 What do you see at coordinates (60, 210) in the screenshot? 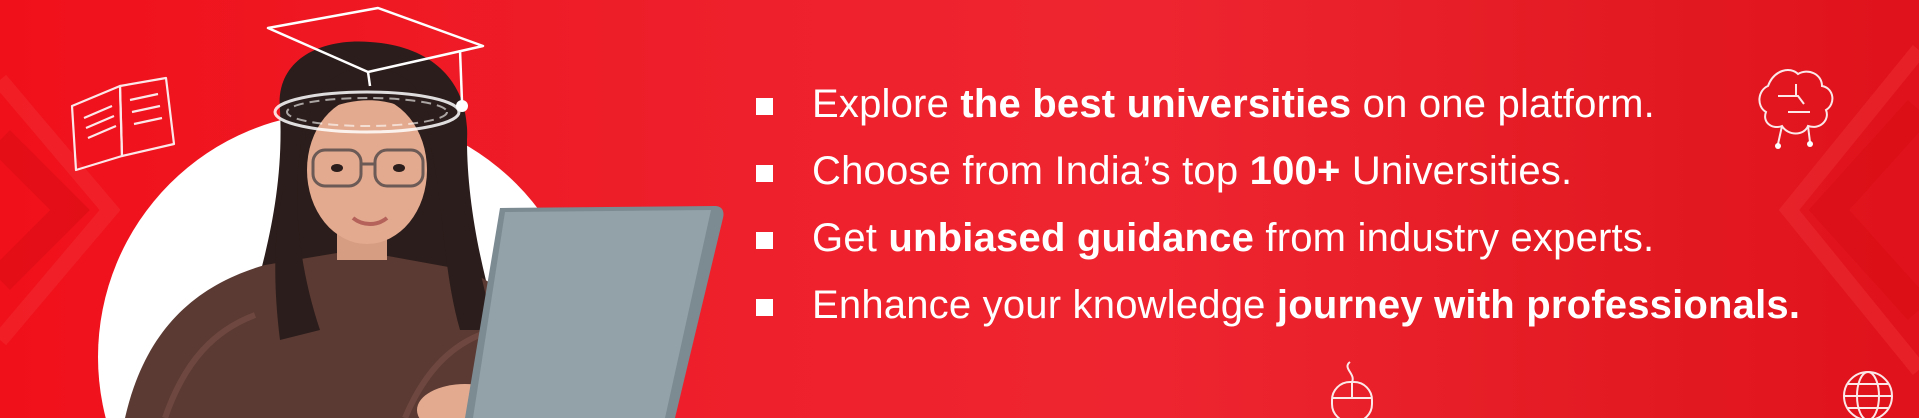
I see `chevron-pattern-left` at bounding box center [60, 210].